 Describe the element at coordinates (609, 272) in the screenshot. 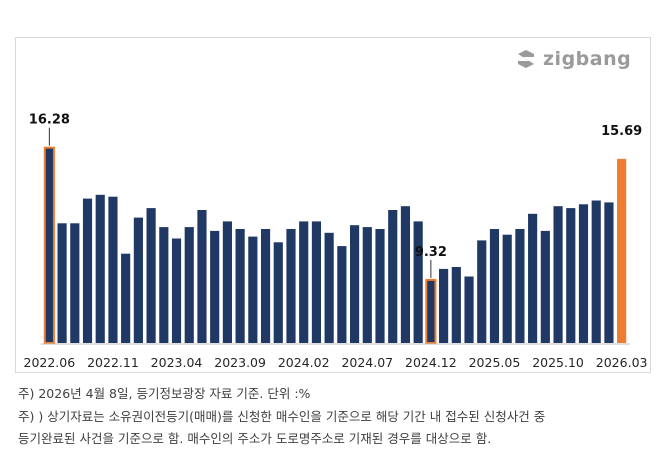

I see `bar-2026.02` at that location.